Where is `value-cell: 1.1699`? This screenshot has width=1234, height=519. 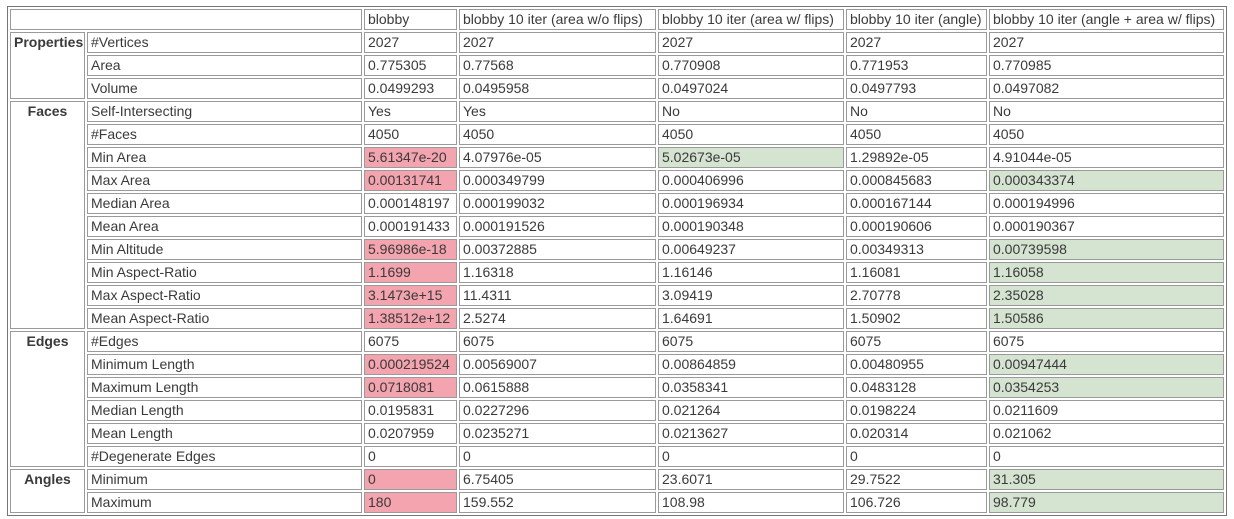 value-cell: 1.1699 is located at coordinates (410, 272).